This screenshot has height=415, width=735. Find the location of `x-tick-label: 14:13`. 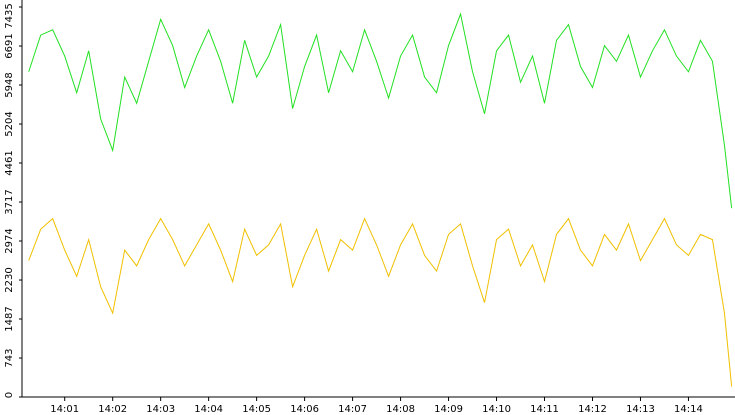

x-tick-label: 14:13 is located at coordinates (640, 409).